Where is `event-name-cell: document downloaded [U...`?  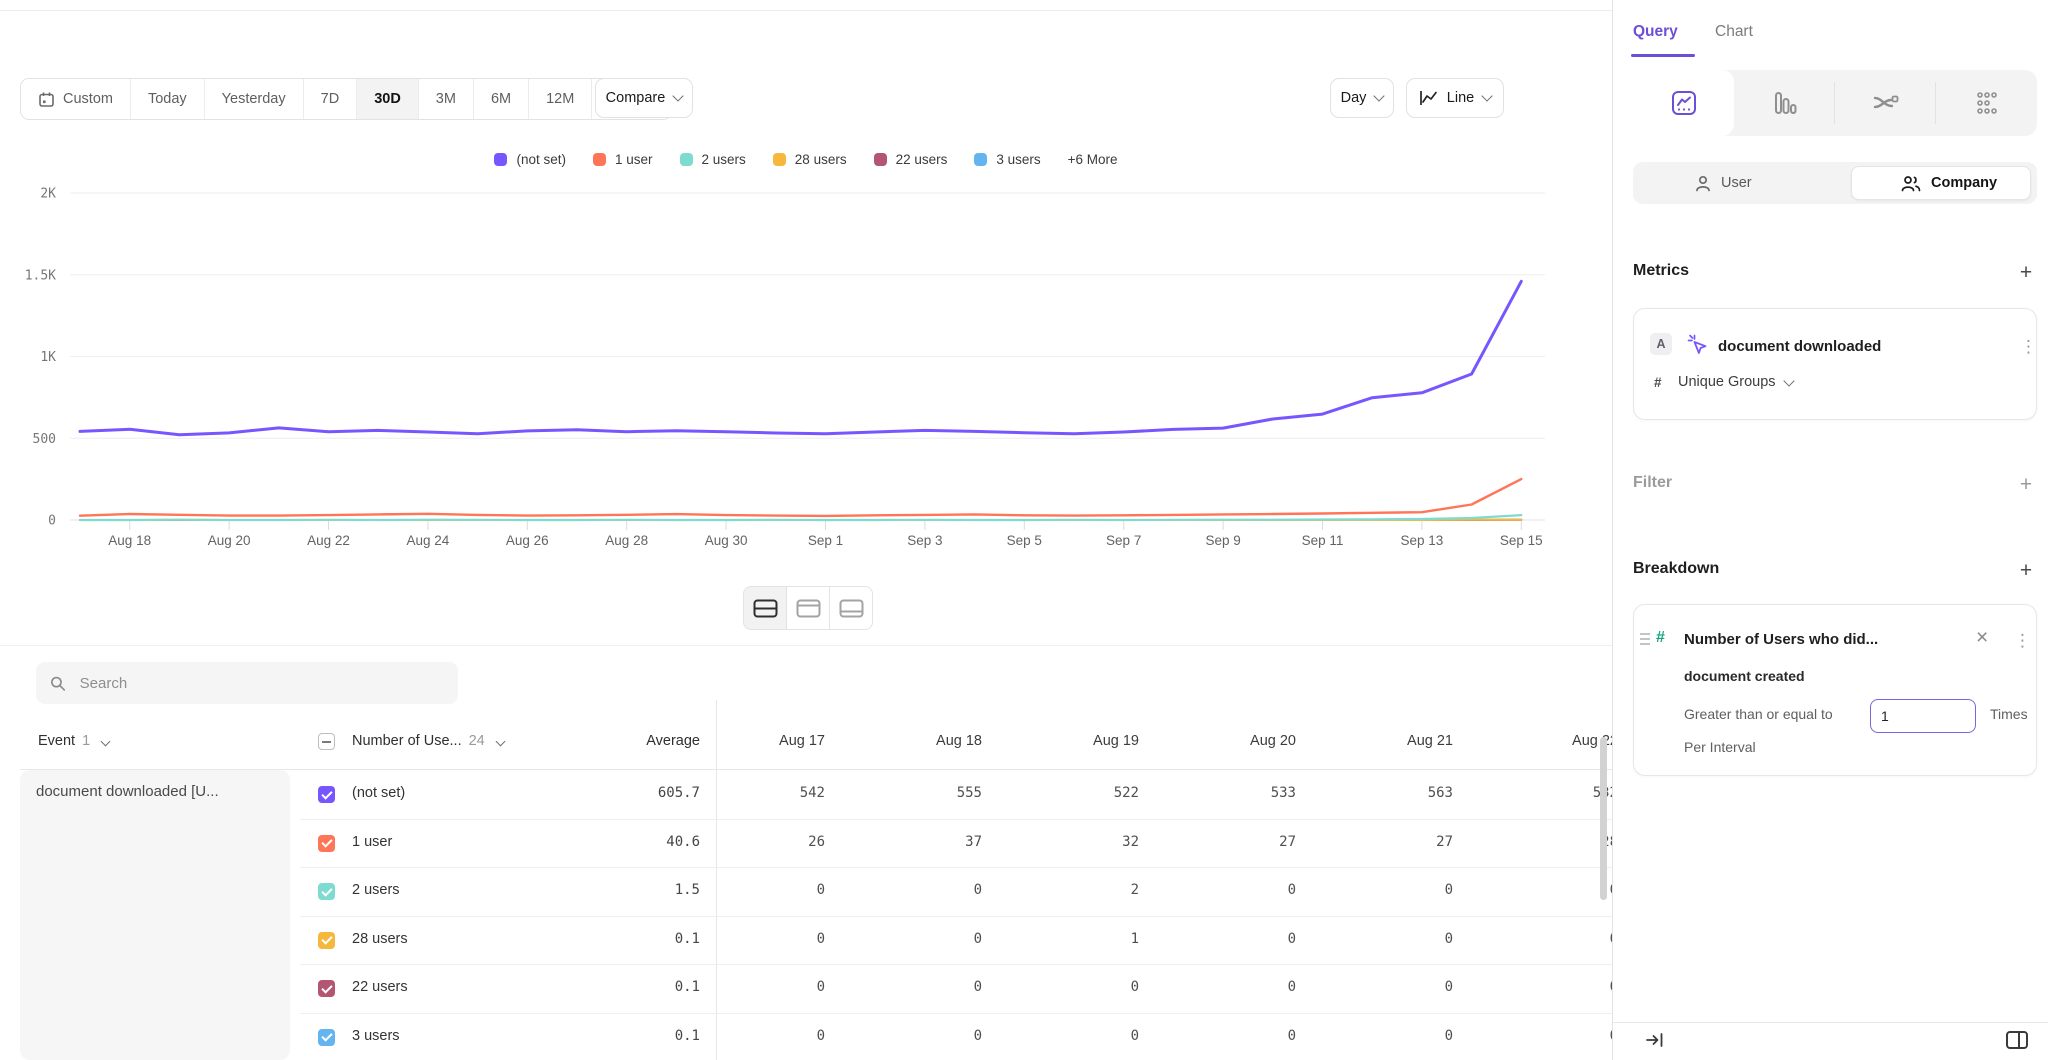 event-name-cell: document downloaded [U... is located at coordinates (155, 915).